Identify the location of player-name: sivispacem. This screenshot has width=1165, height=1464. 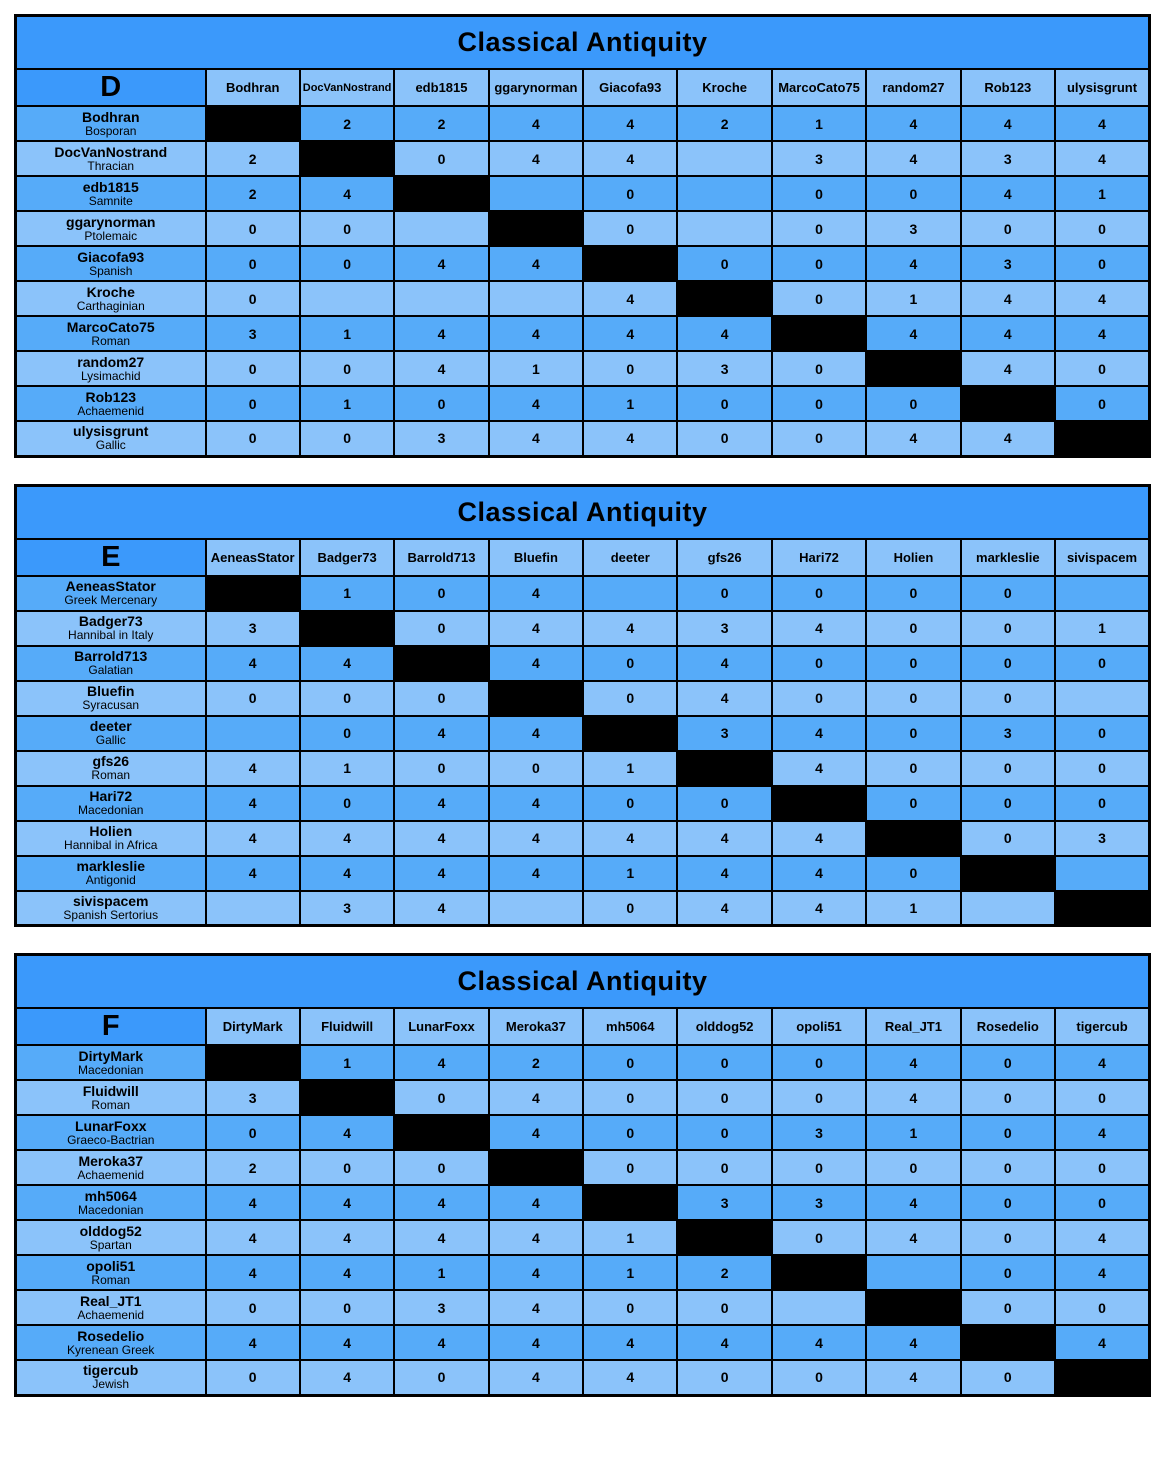
(111, 900).